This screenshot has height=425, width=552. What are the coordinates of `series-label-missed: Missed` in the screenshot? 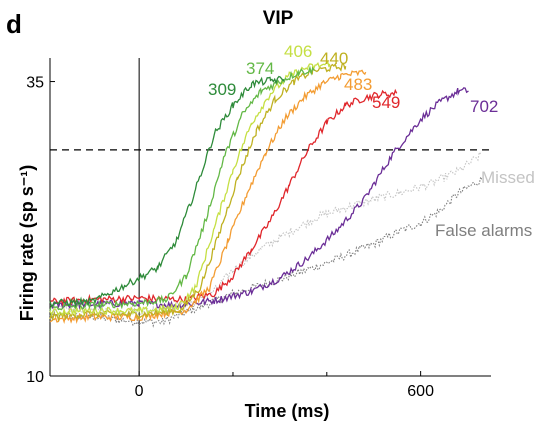 It's located at (508, 177).